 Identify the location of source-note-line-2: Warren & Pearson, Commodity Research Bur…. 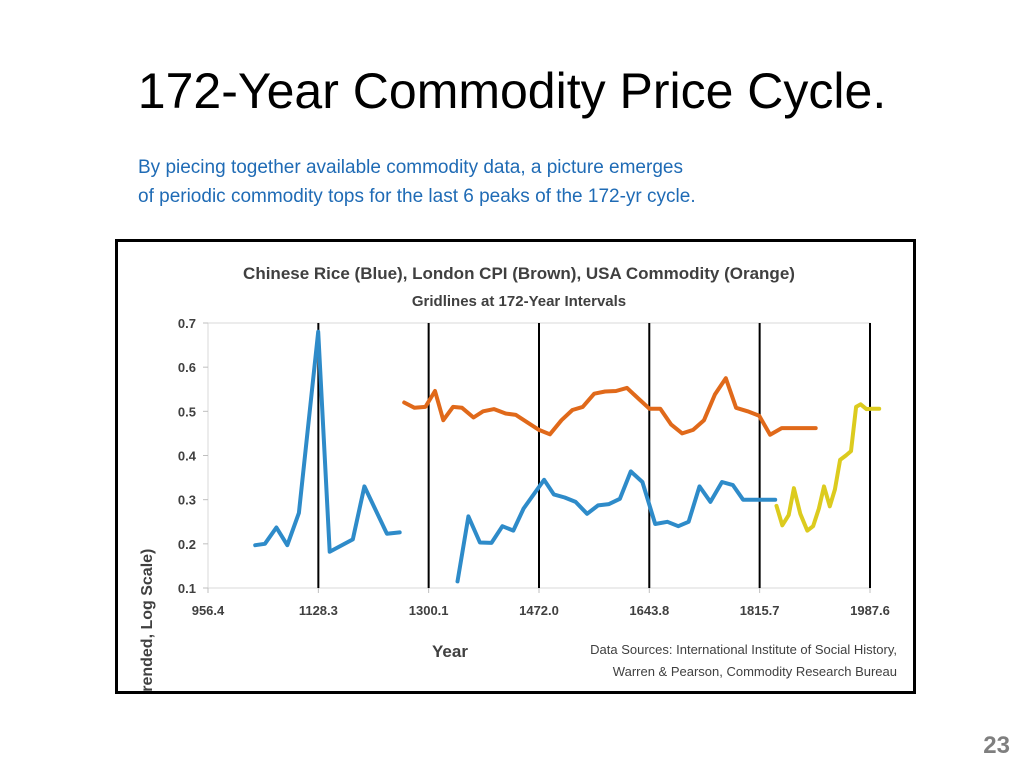
(755, 671).